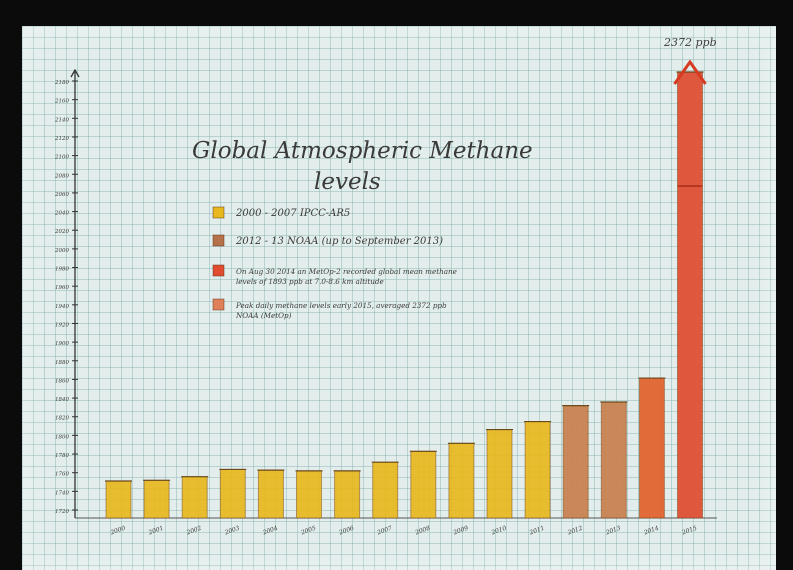 This screenshot has width=793, height=570. What do you see at coordinates (61, 195) in the screenshot?
I see `y-tick-label: 2060` at bounding box center [61, 195].